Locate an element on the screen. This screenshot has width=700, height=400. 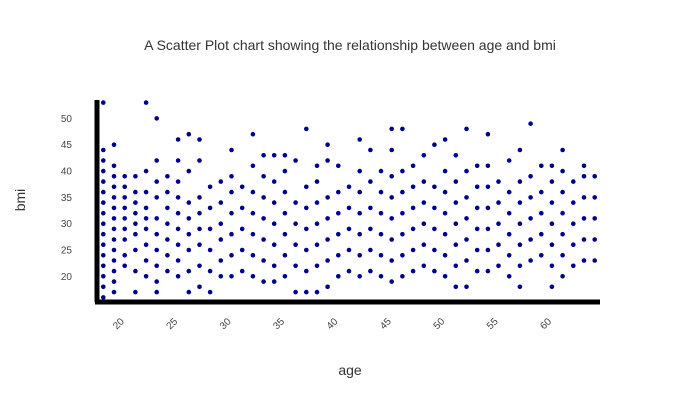
x-tick-label: 60 is located at coordinates (546, 324).